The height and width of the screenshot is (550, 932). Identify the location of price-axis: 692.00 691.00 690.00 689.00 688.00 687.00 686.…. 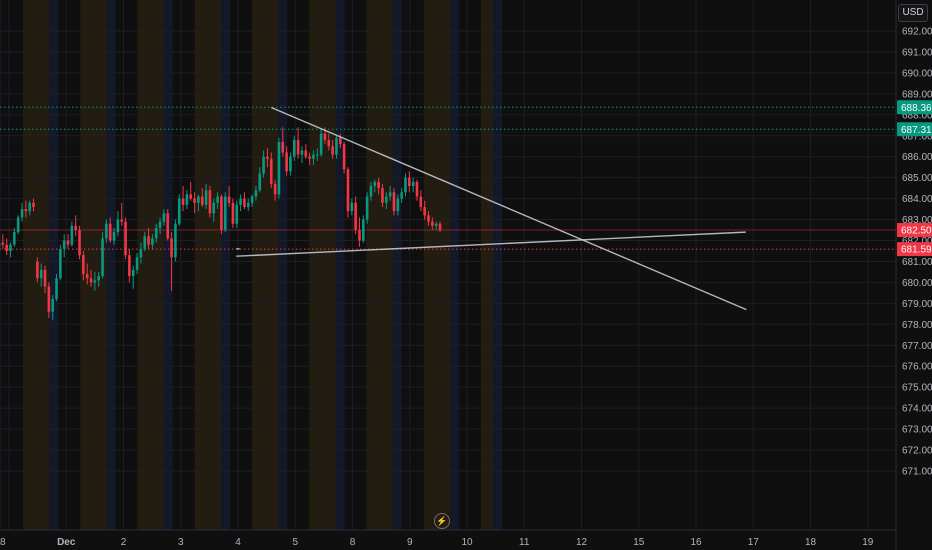
(917, 252).